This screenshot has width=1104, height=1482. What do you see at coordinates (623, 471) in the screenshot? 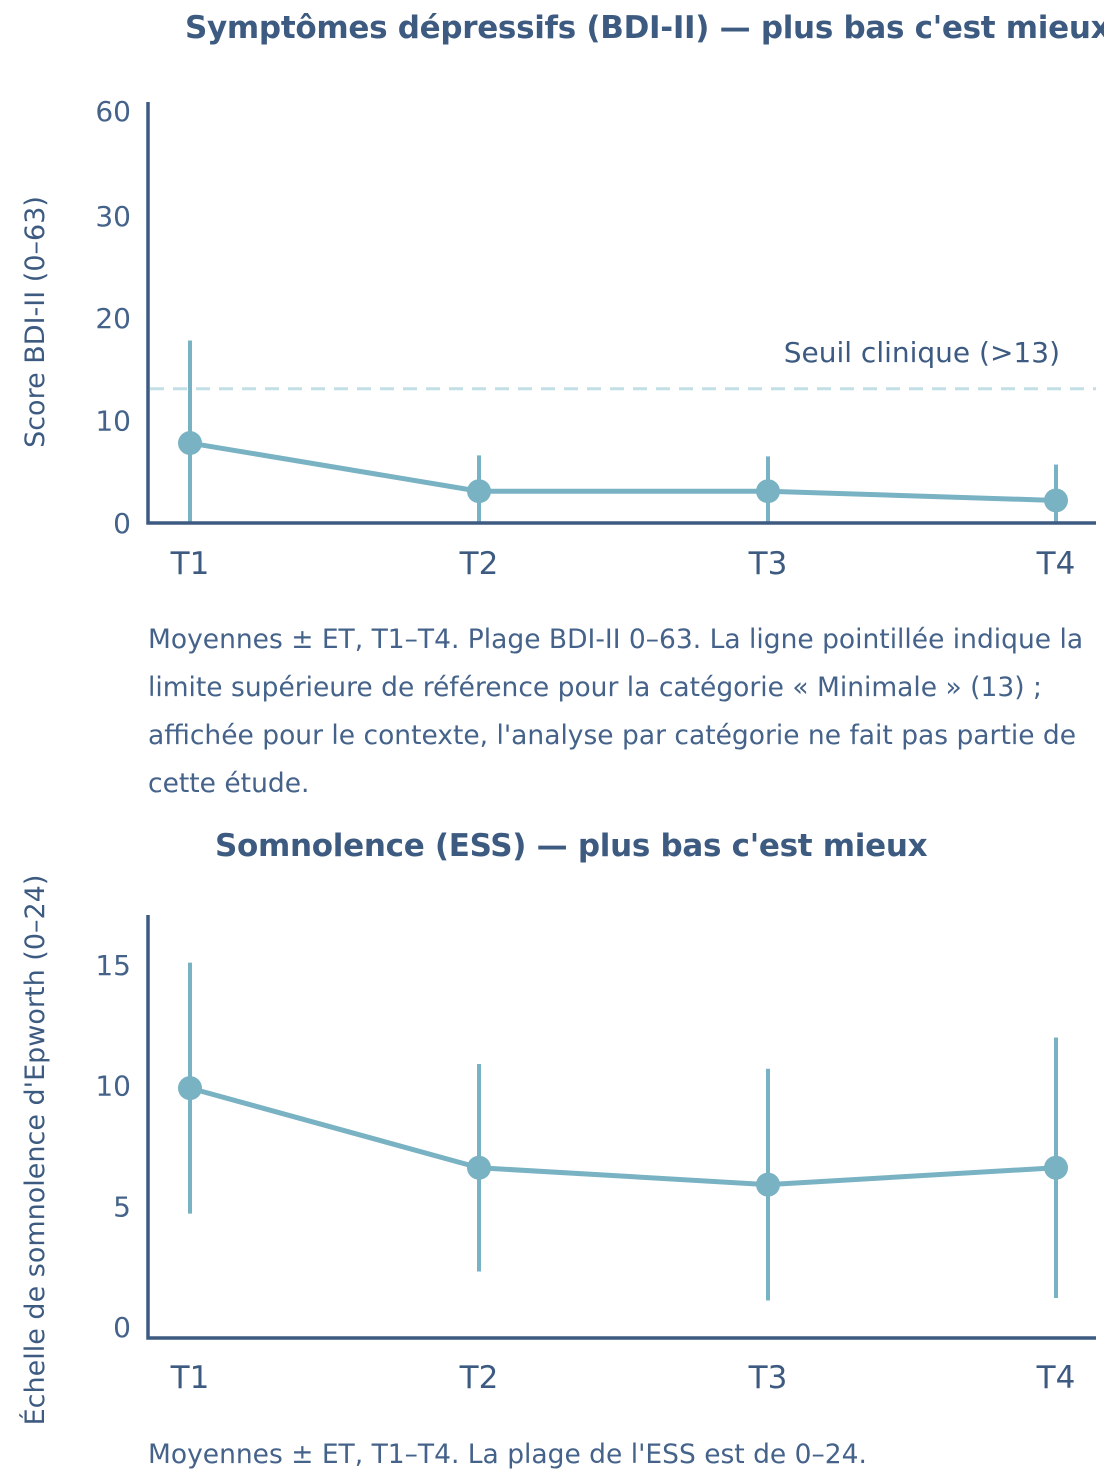
I see `series-line-bdi` at bounding box center [623, 471].